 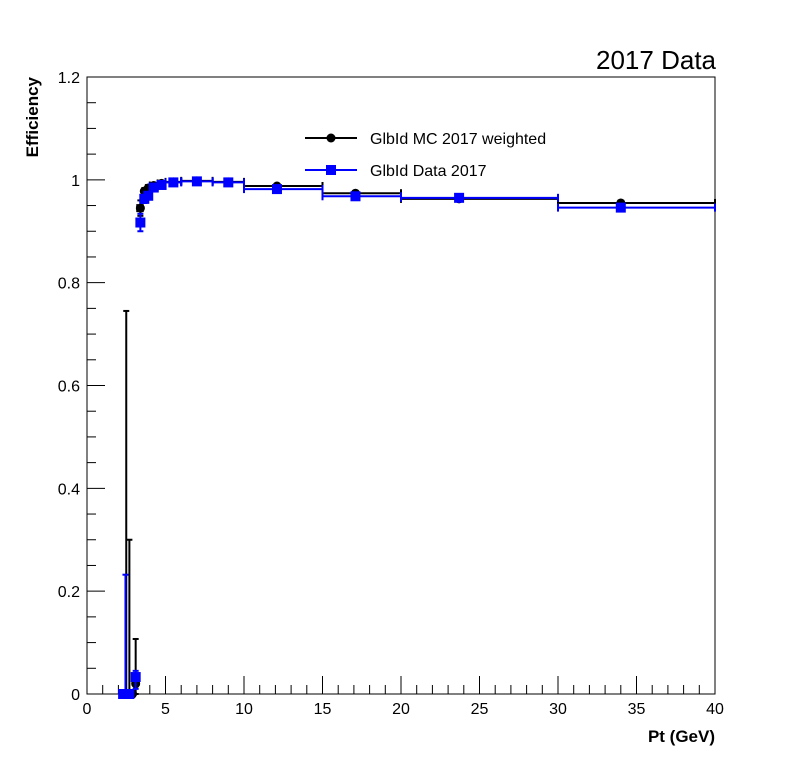 What do you see at coordinates (558, 709) in the screenshot?
I see `x-tick-label: 30` at bounding box center [558, 709].